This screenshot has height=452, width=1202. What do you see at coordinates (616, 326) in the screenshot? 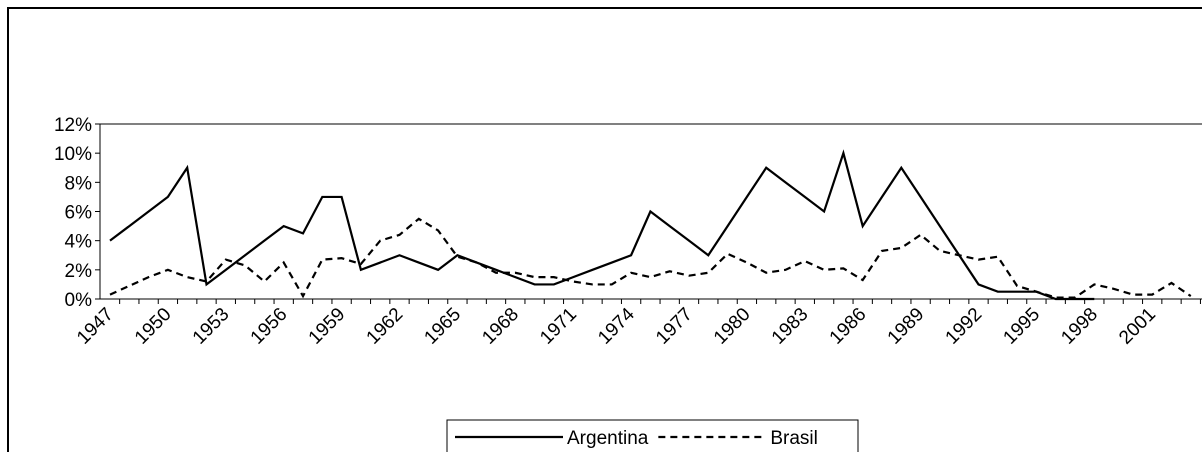
I see `x-tick-label: 1974` at bounding box center [616, 326].